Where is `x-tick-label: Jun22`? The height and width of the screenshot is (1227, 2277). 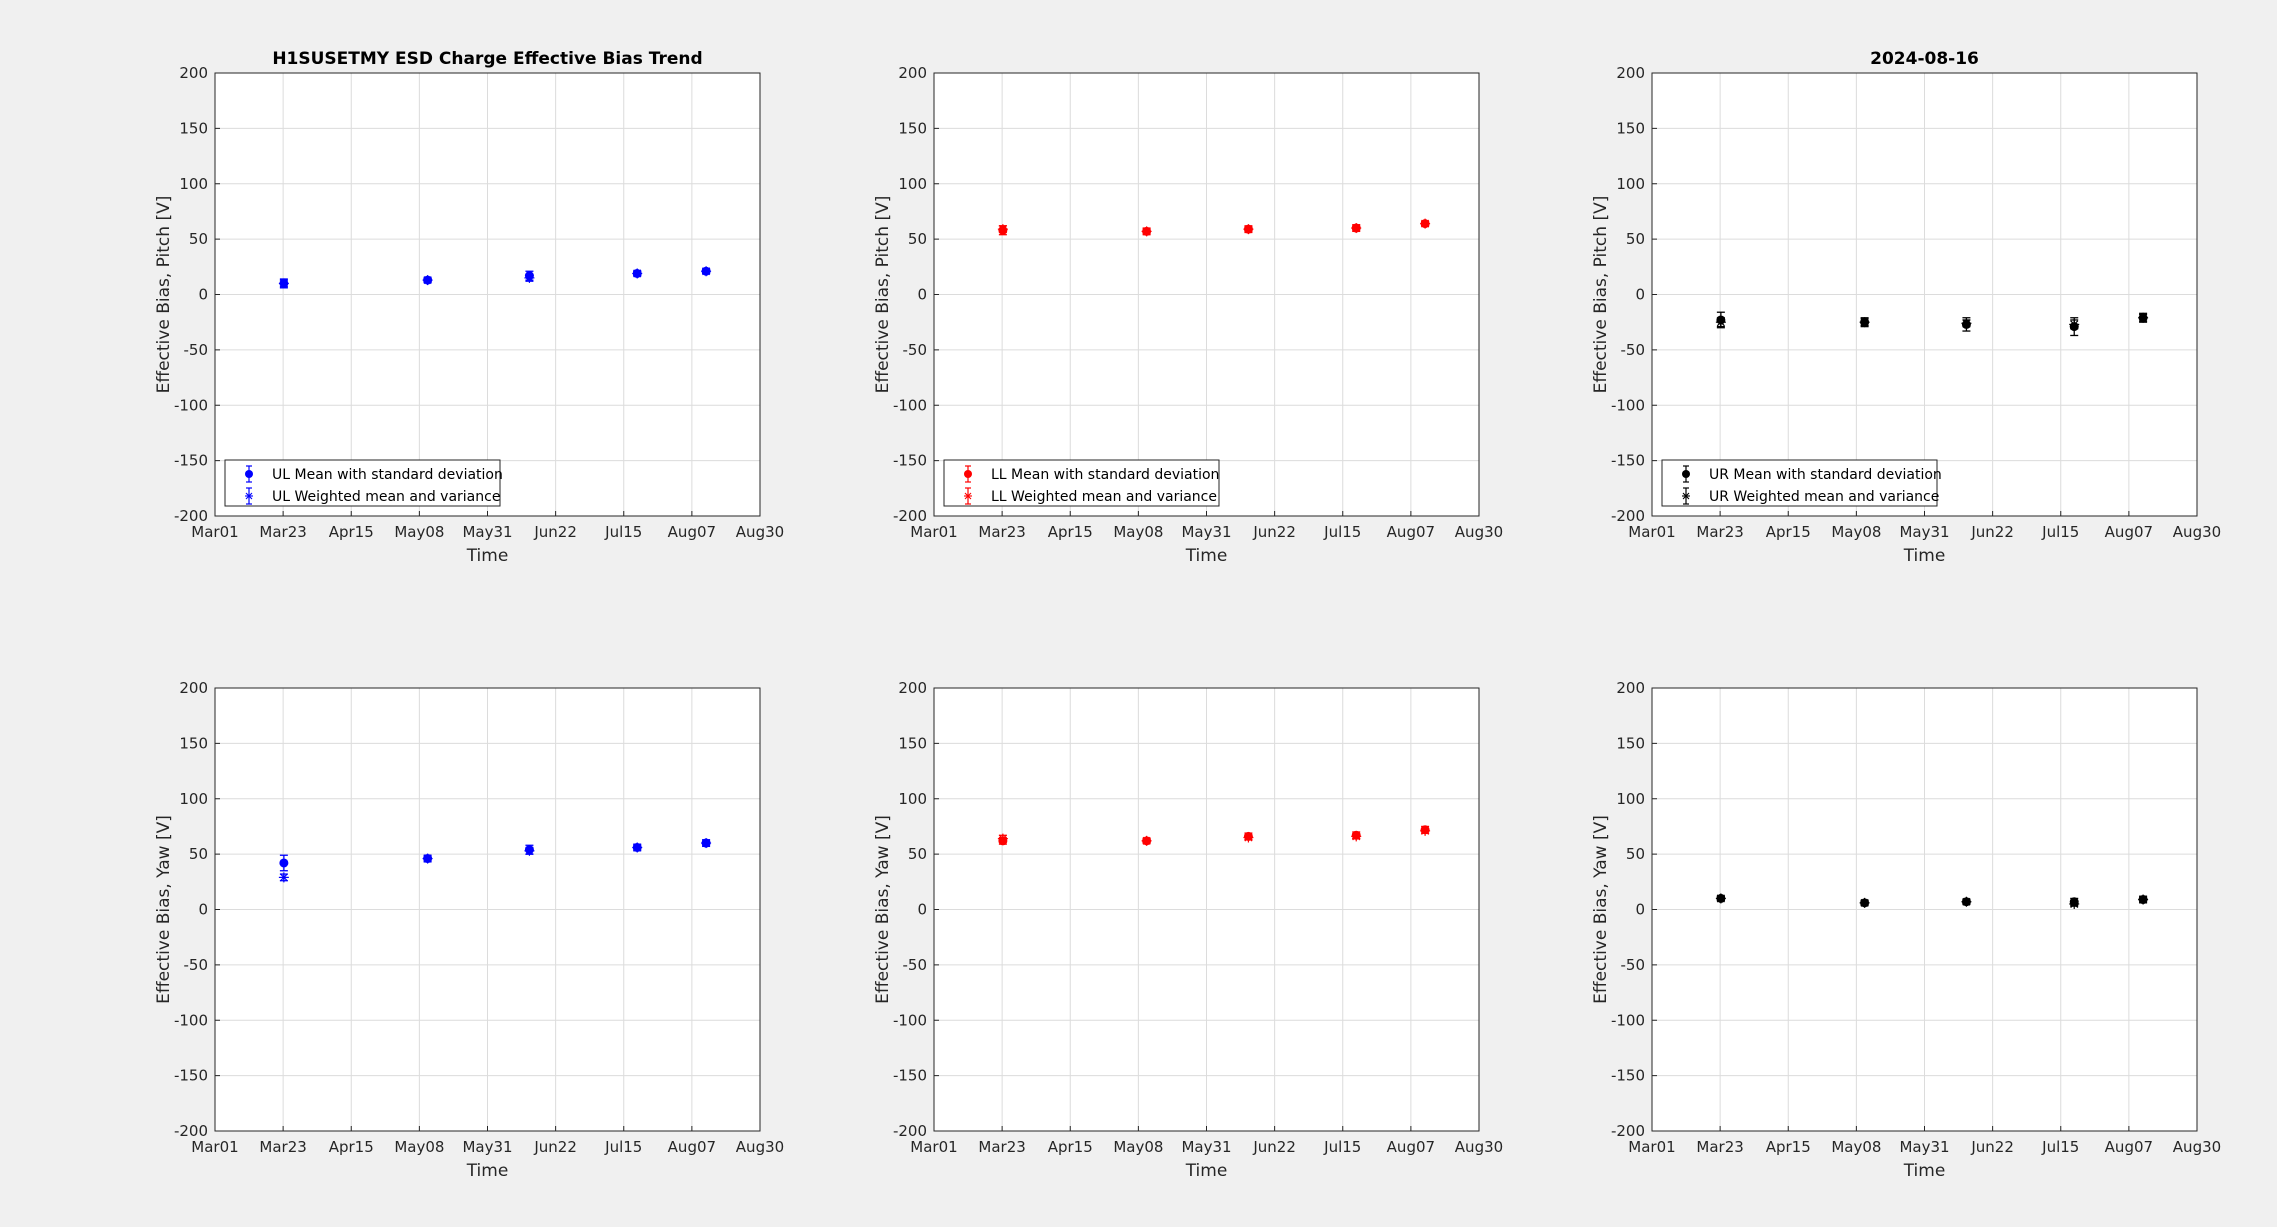
x-tick-label: Jun22 is located at coordinates (555, 1147).